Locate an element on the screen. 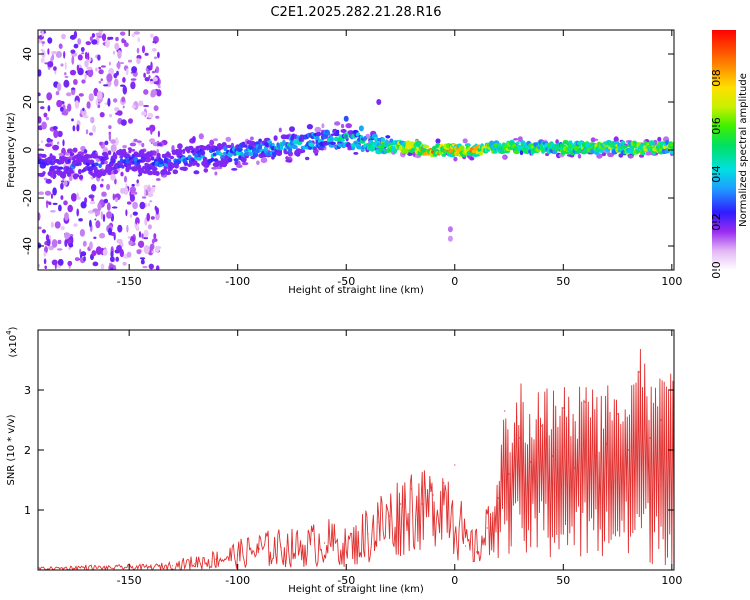  snr-y-tick-label: 2 is located at coordinates (27, 450).